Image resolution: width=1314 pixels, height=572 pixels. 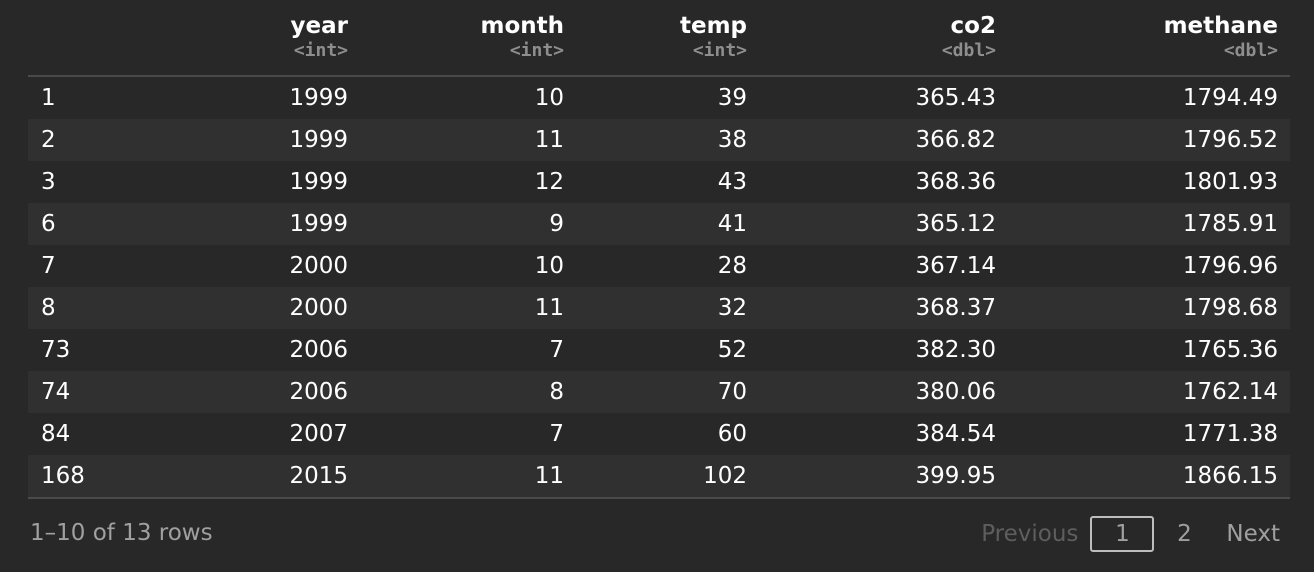 I want to click on cell-methane: 1765.36, so click(x=1230, y=350).